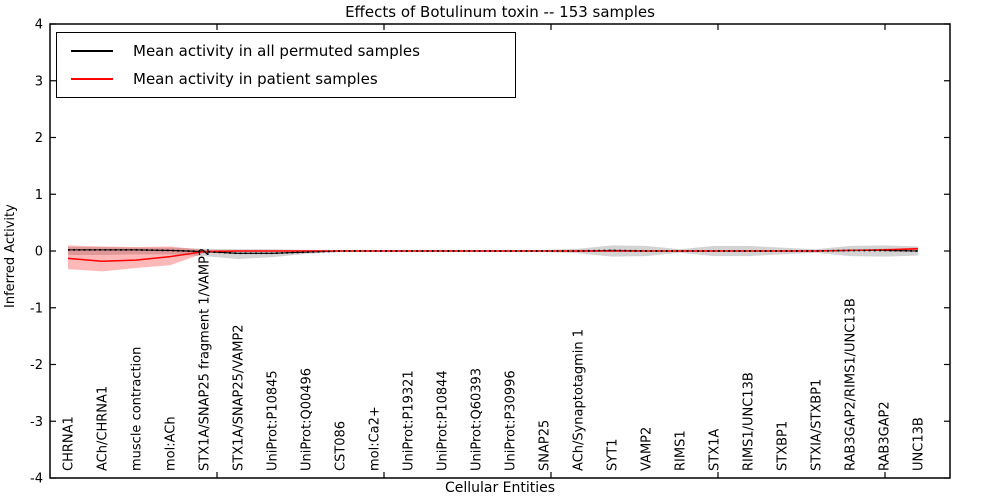  I want to click on patient-line-swatch, so click(92, 78).